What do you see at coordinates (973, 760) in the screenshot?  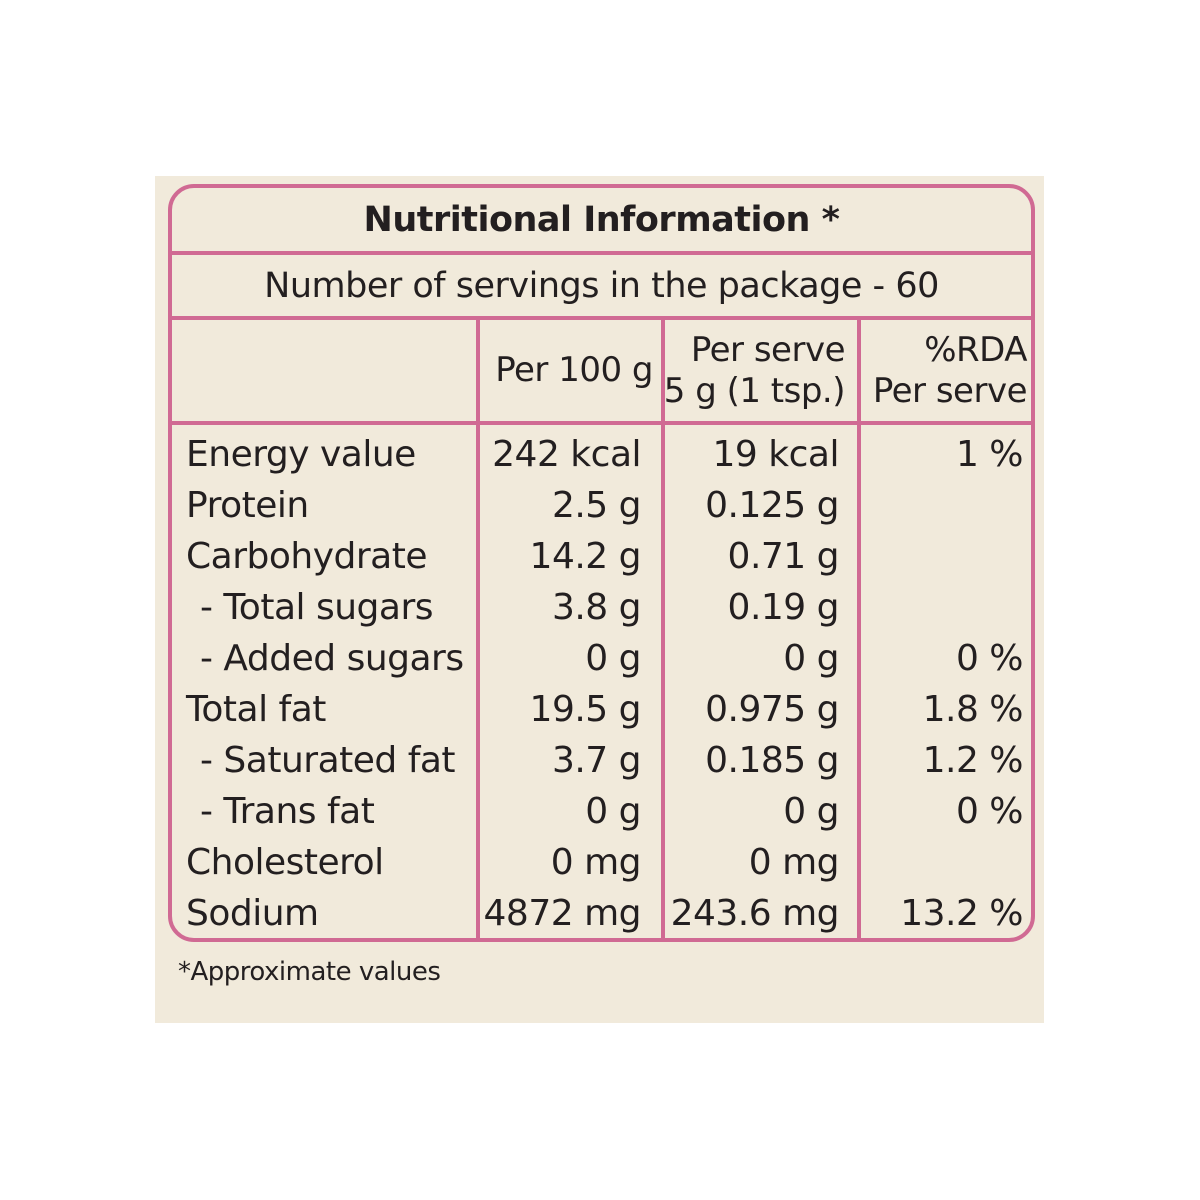 I see `value-rda: 1.2 %` at bounding box center [973, 760].